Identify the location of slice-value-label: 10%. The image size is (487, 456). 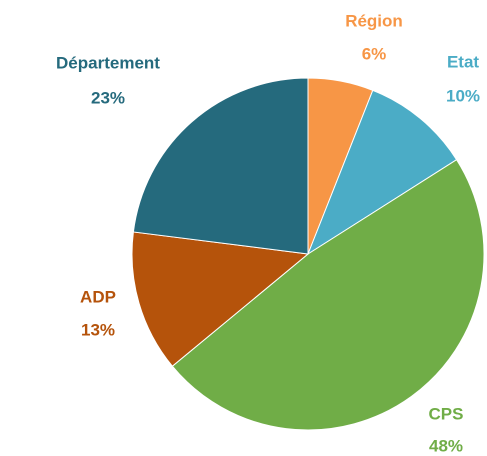
(463, 95).